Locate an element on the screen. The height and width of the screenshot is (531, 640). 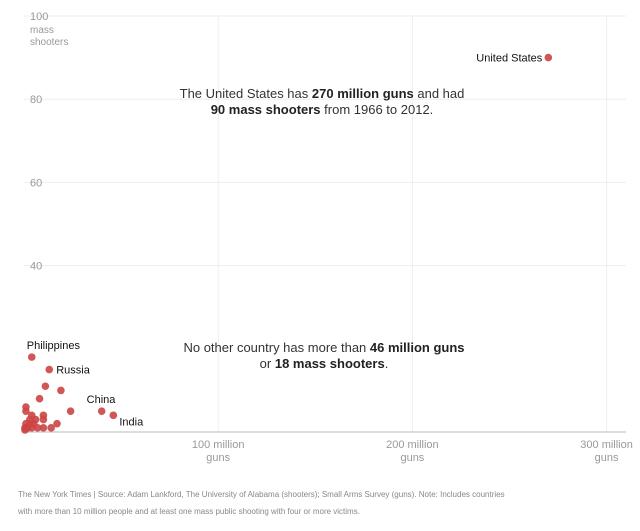
annotation-top-text-2: and had is located at coordinates (439, 93).